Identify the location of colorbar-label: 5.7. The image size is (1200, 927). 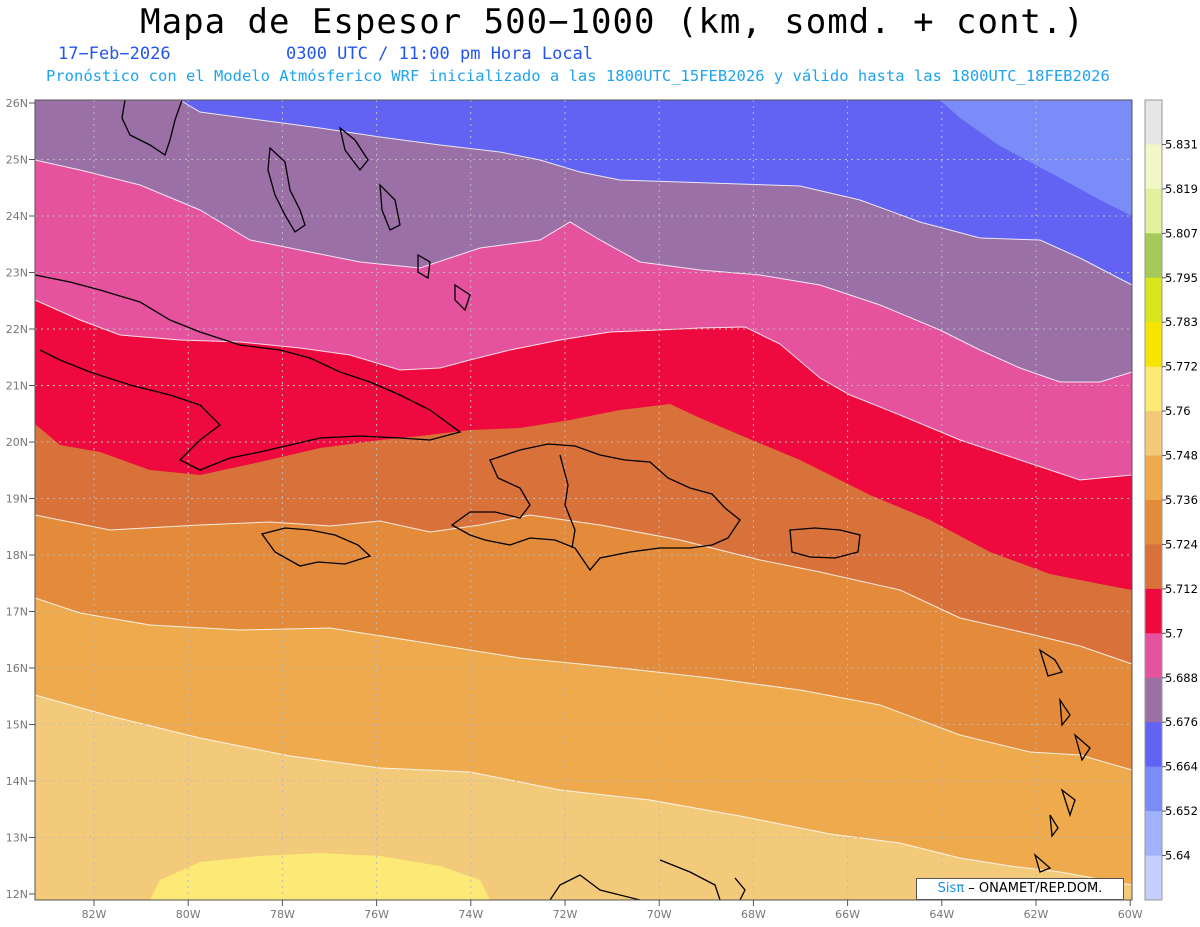
(1174, 633).